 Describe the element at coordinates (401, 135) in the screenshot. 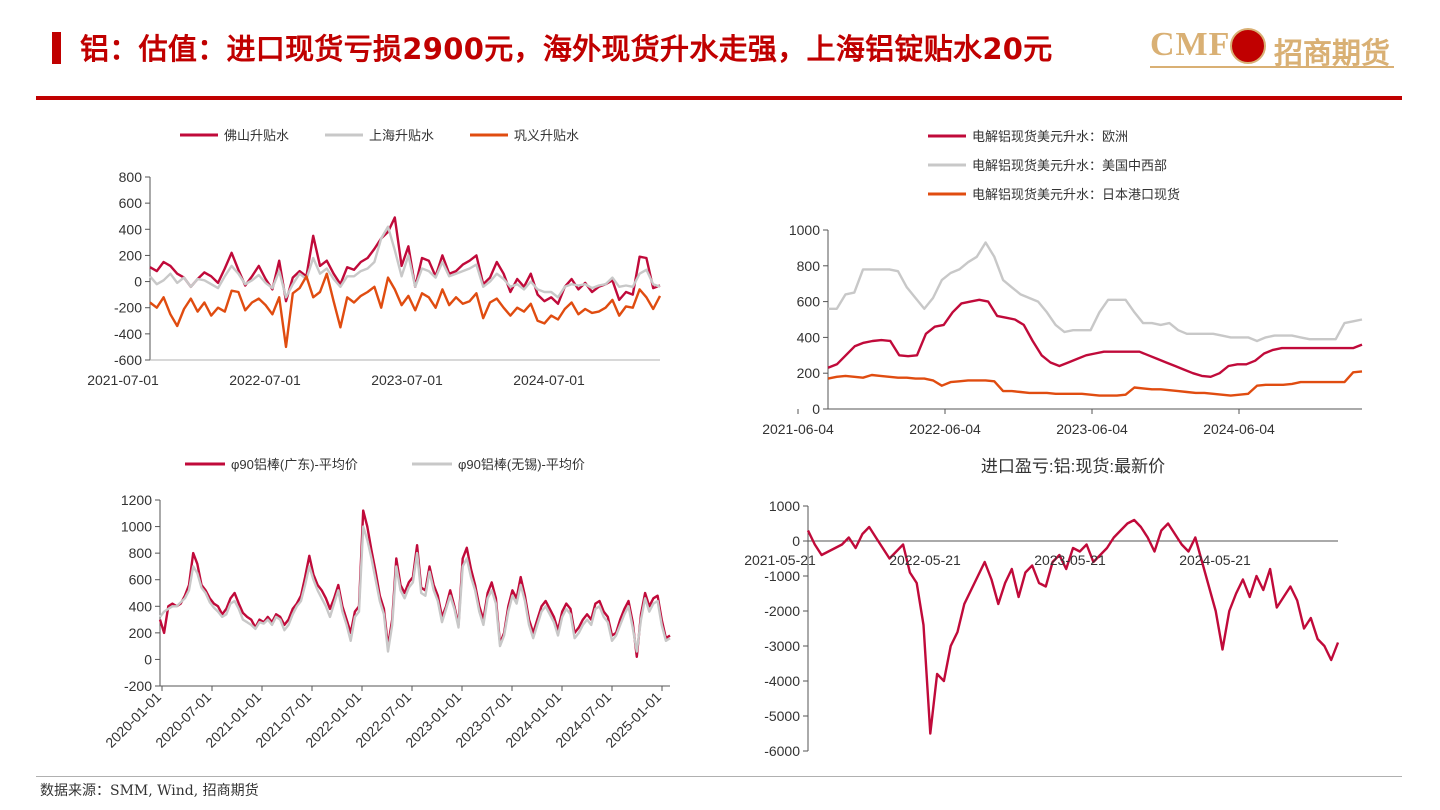

I see `legend-label: 上海升贴水` at that location.